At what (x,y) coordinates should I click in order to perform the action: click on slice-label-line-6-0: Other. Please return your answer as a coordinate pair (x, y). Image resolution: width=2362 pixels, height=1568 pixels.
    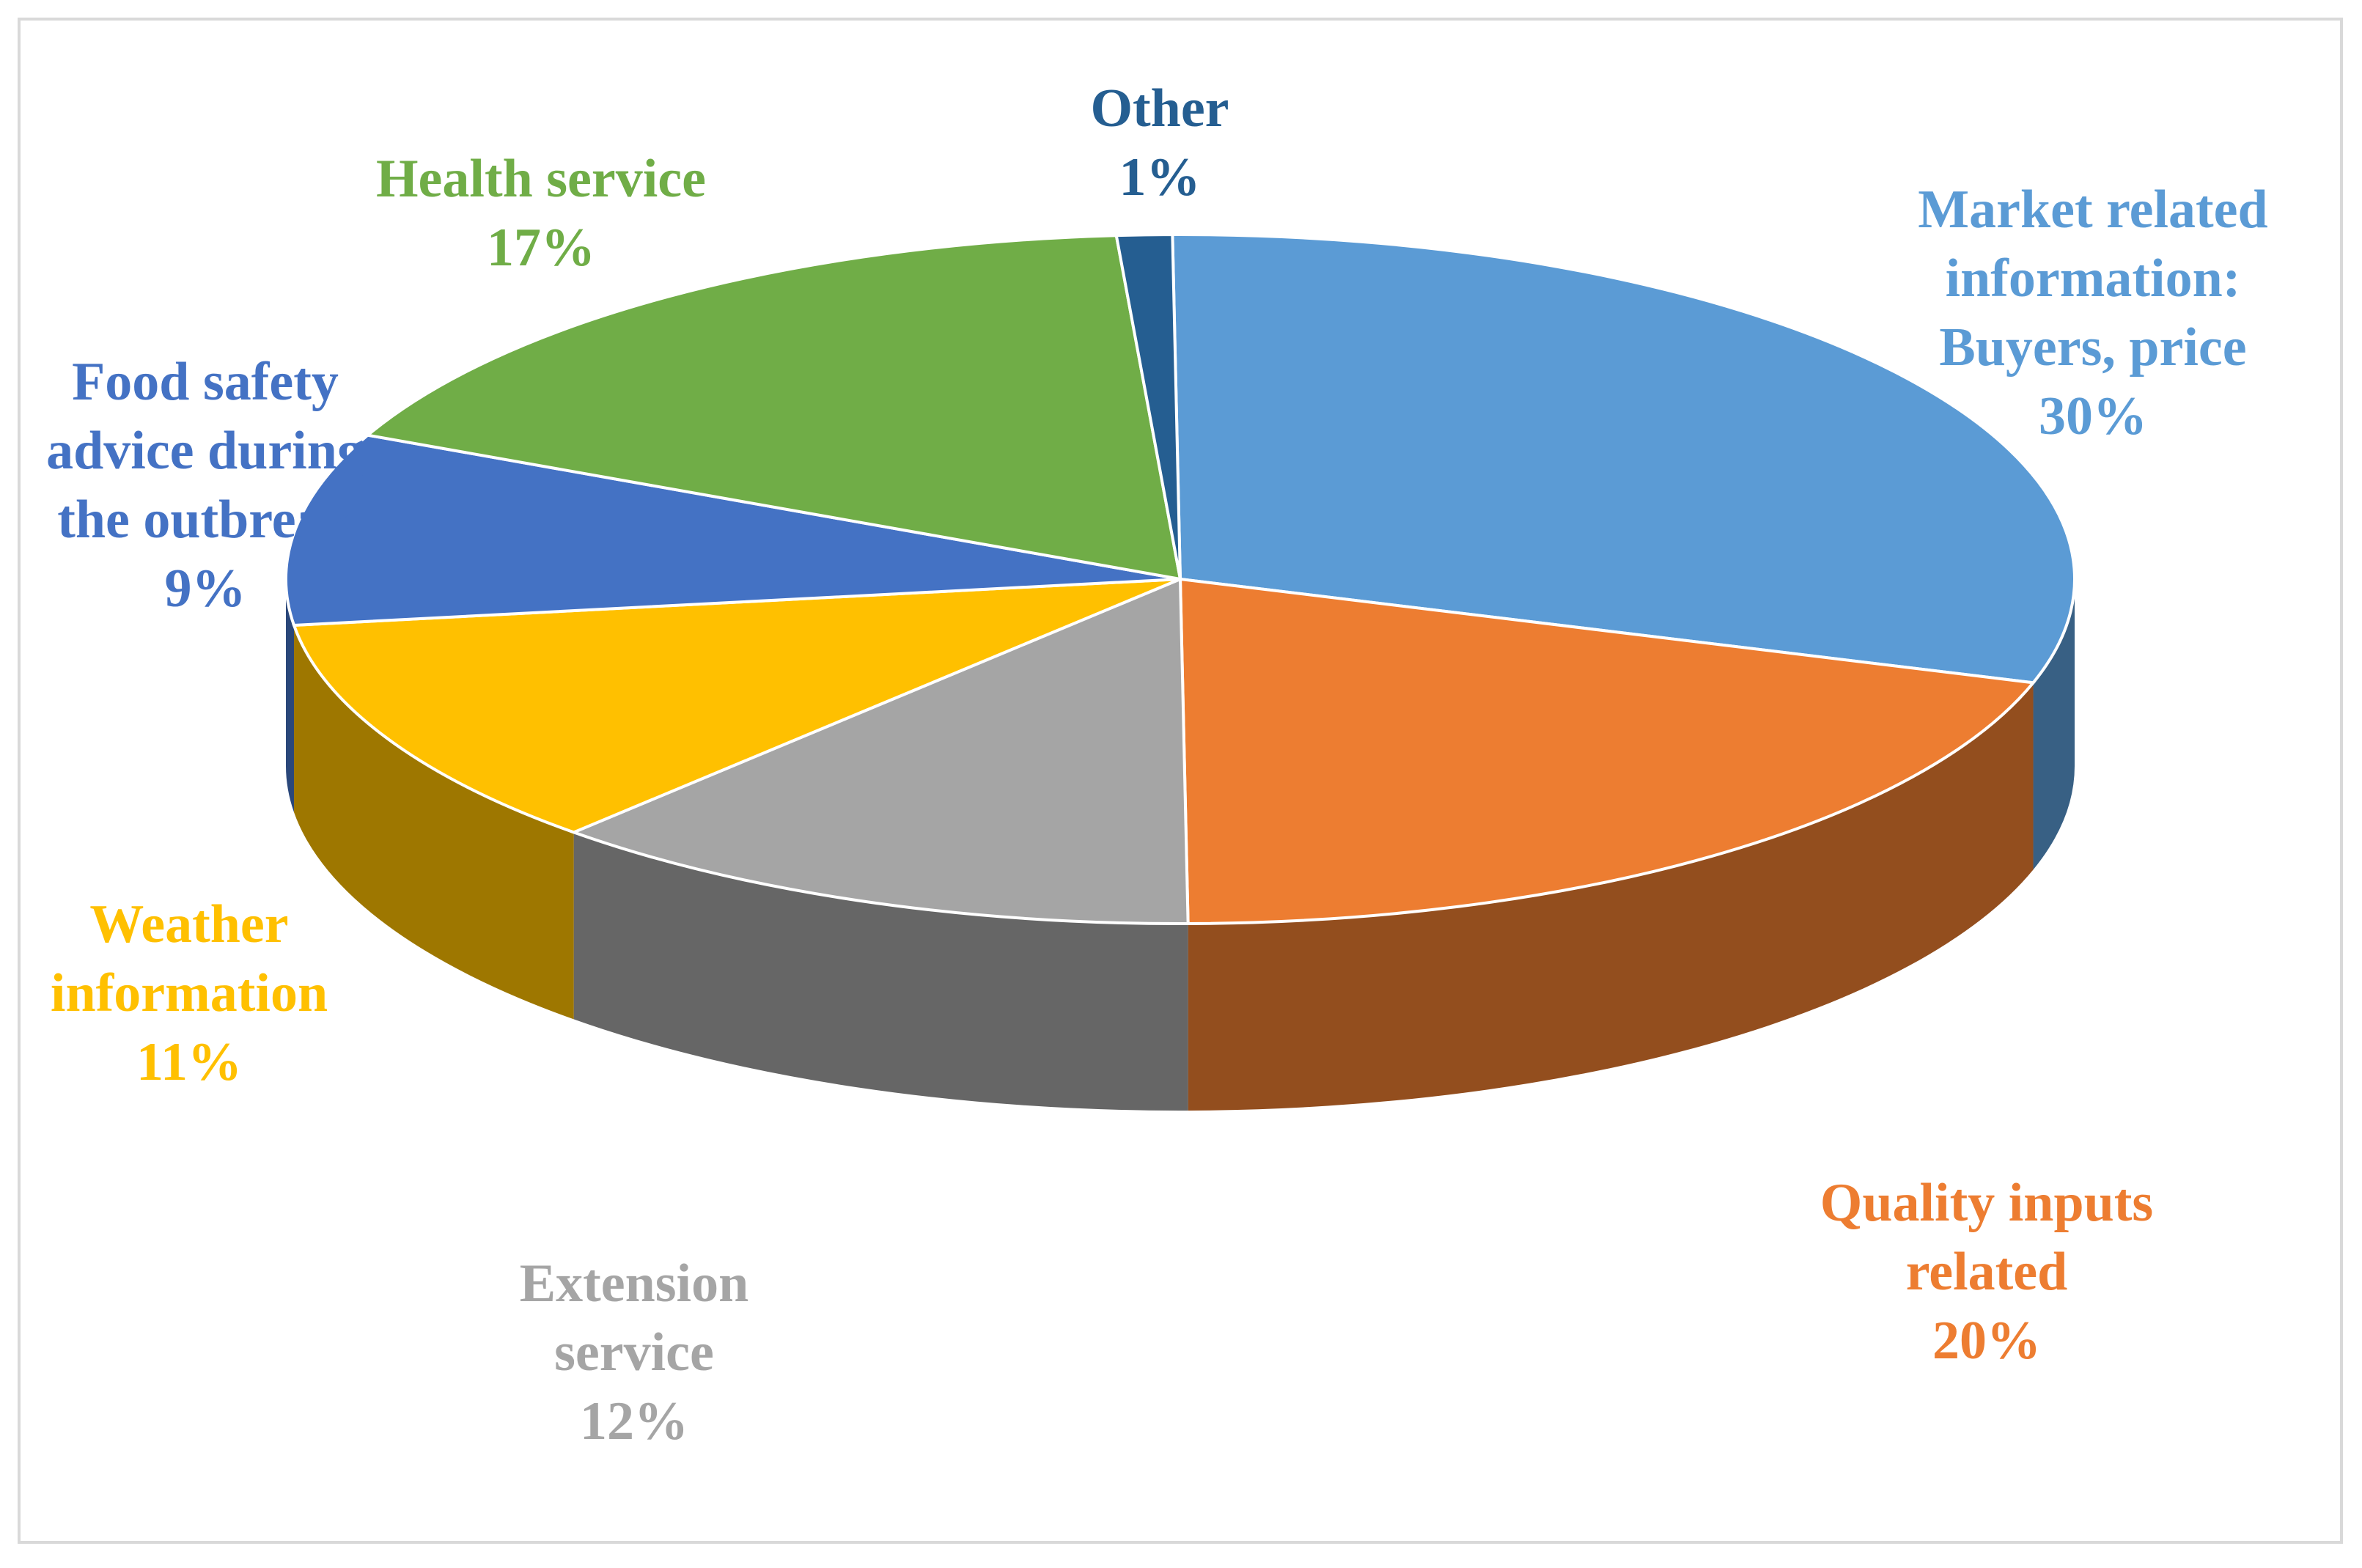
    Looking at the image, I should click on (1159, 109).